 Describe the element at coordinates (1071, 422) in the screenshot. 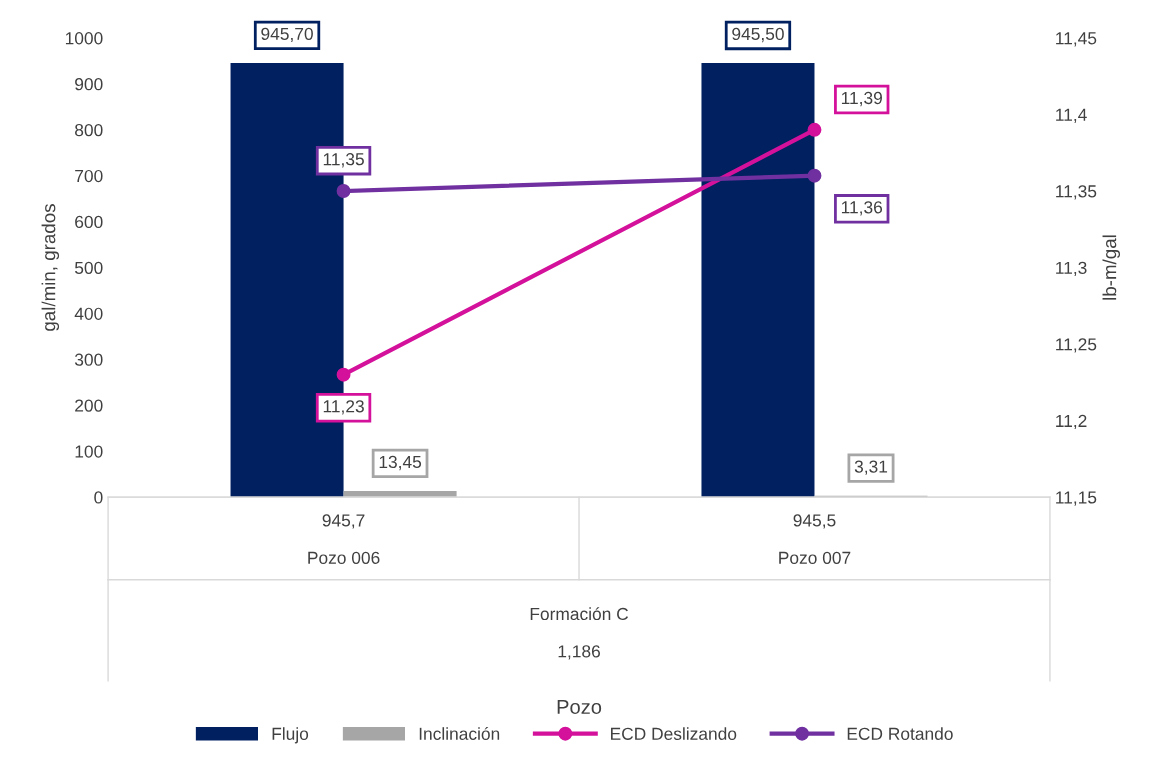

I see `y2-tick-label: 11,2` at that location.